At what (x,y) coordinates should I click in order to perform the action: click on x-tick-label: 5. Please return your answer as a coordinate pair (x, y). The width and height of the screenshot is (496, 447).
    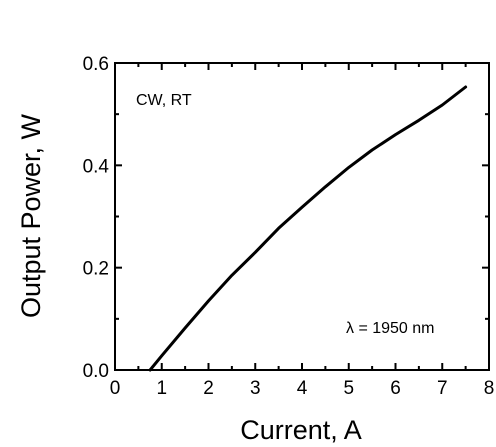
    Looking at the image, I should click on (348, 388).